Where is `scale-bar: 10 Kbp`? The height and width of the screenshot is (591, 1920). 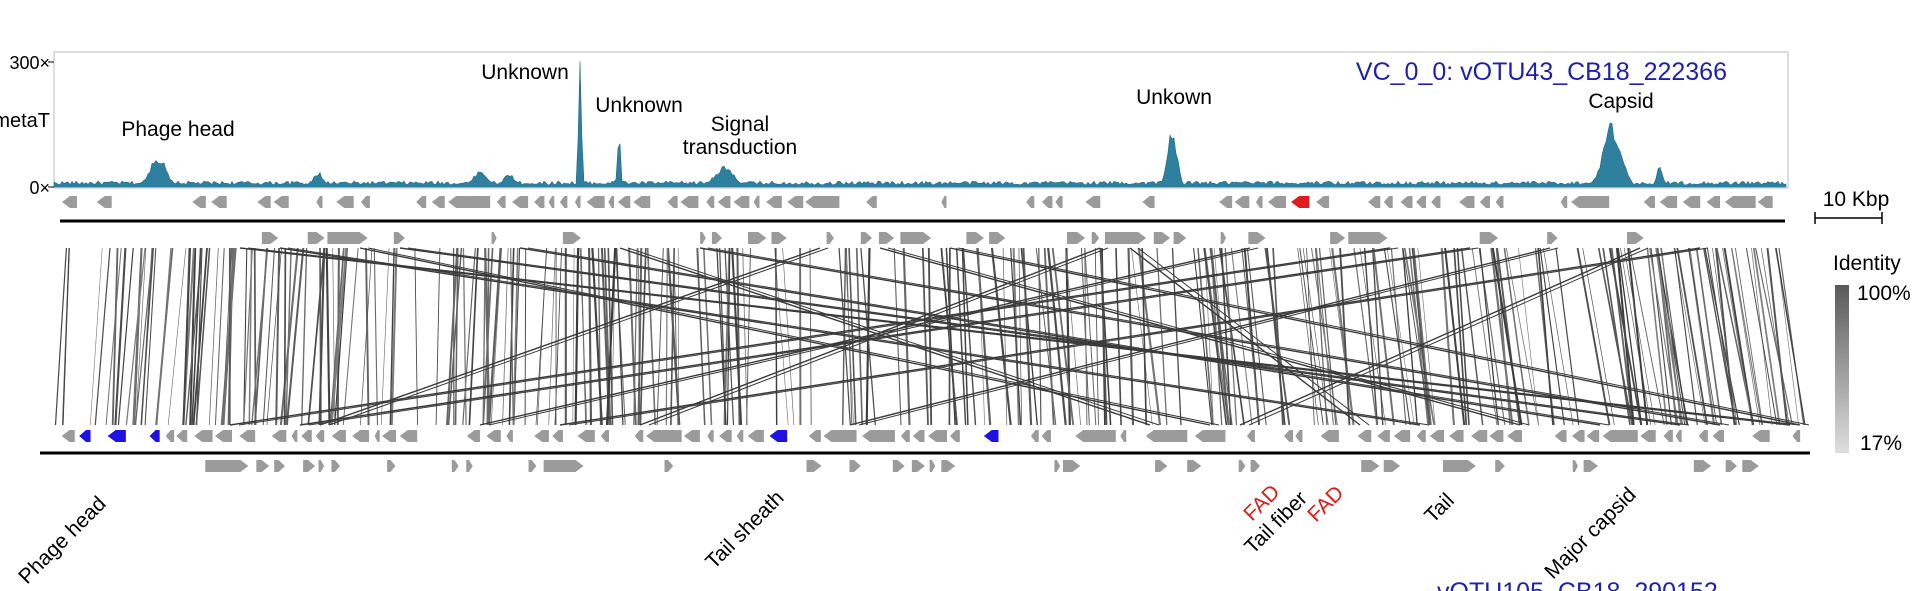
scale-bar: 10 Kbp is located at coordinates (1852, 206).